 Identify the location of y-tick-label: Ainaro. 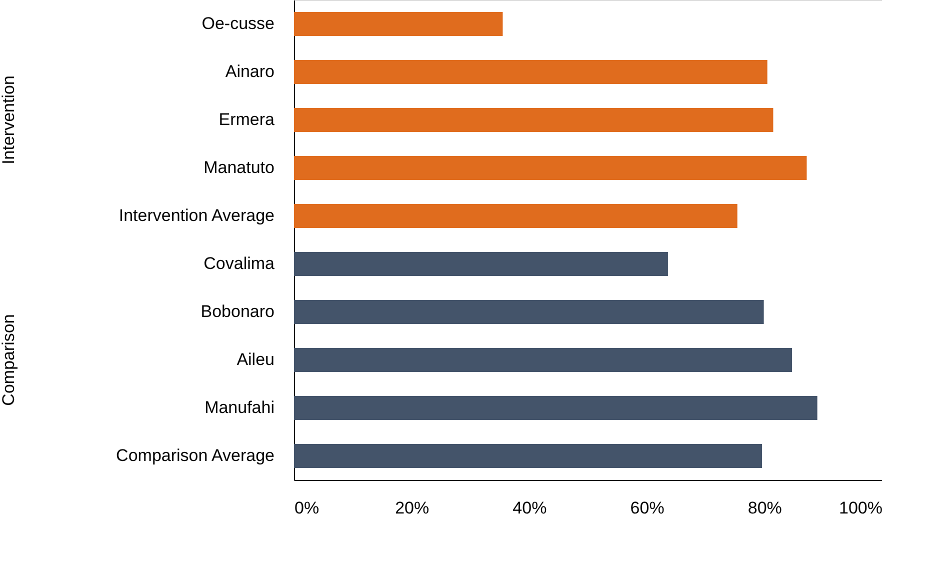
(249, 71).